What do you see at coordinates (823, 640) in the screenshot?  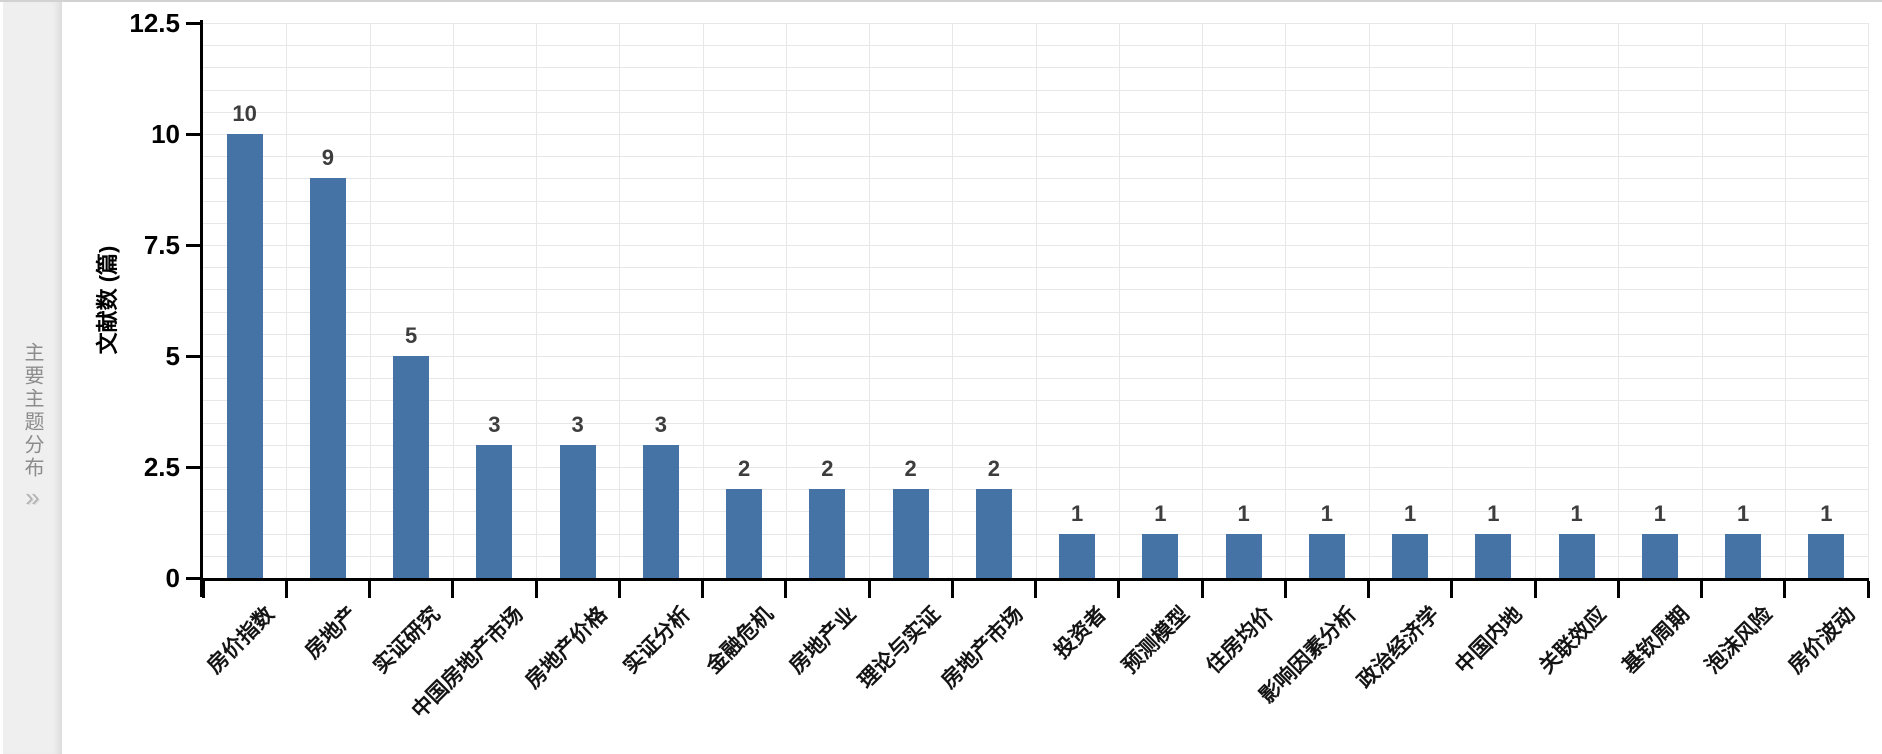 I see `x-category-label: 房地产业` at bounding box center [823, 640].